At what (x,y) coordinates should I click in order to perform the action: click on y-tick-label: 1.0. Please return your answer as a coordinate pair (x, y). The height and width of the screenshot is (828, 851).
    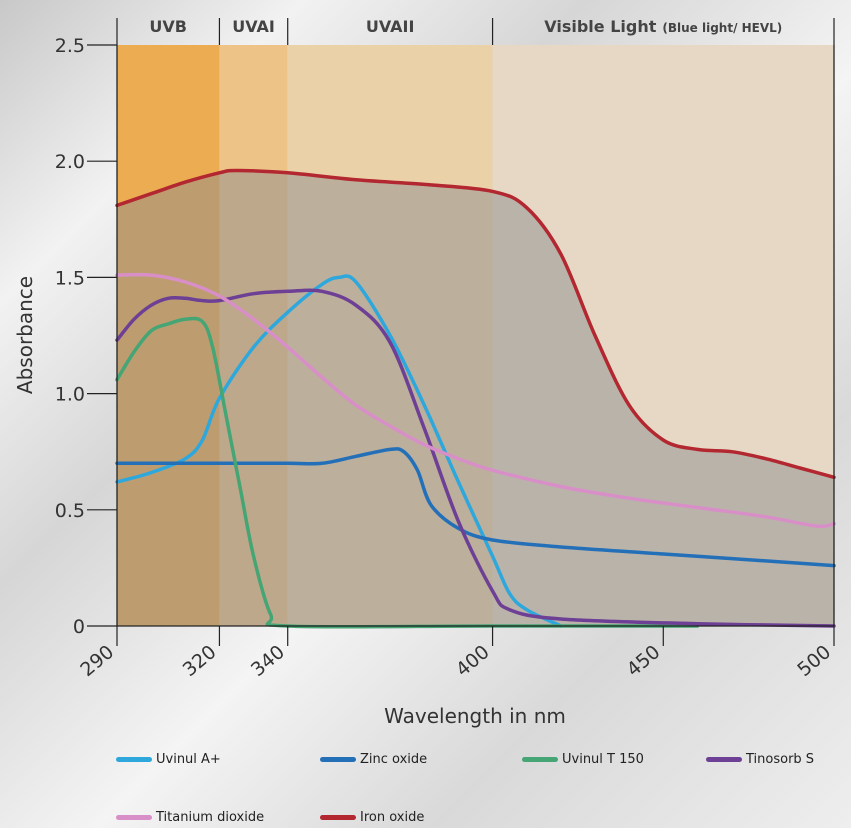
    Looking at the image, I should click on (70, 395).